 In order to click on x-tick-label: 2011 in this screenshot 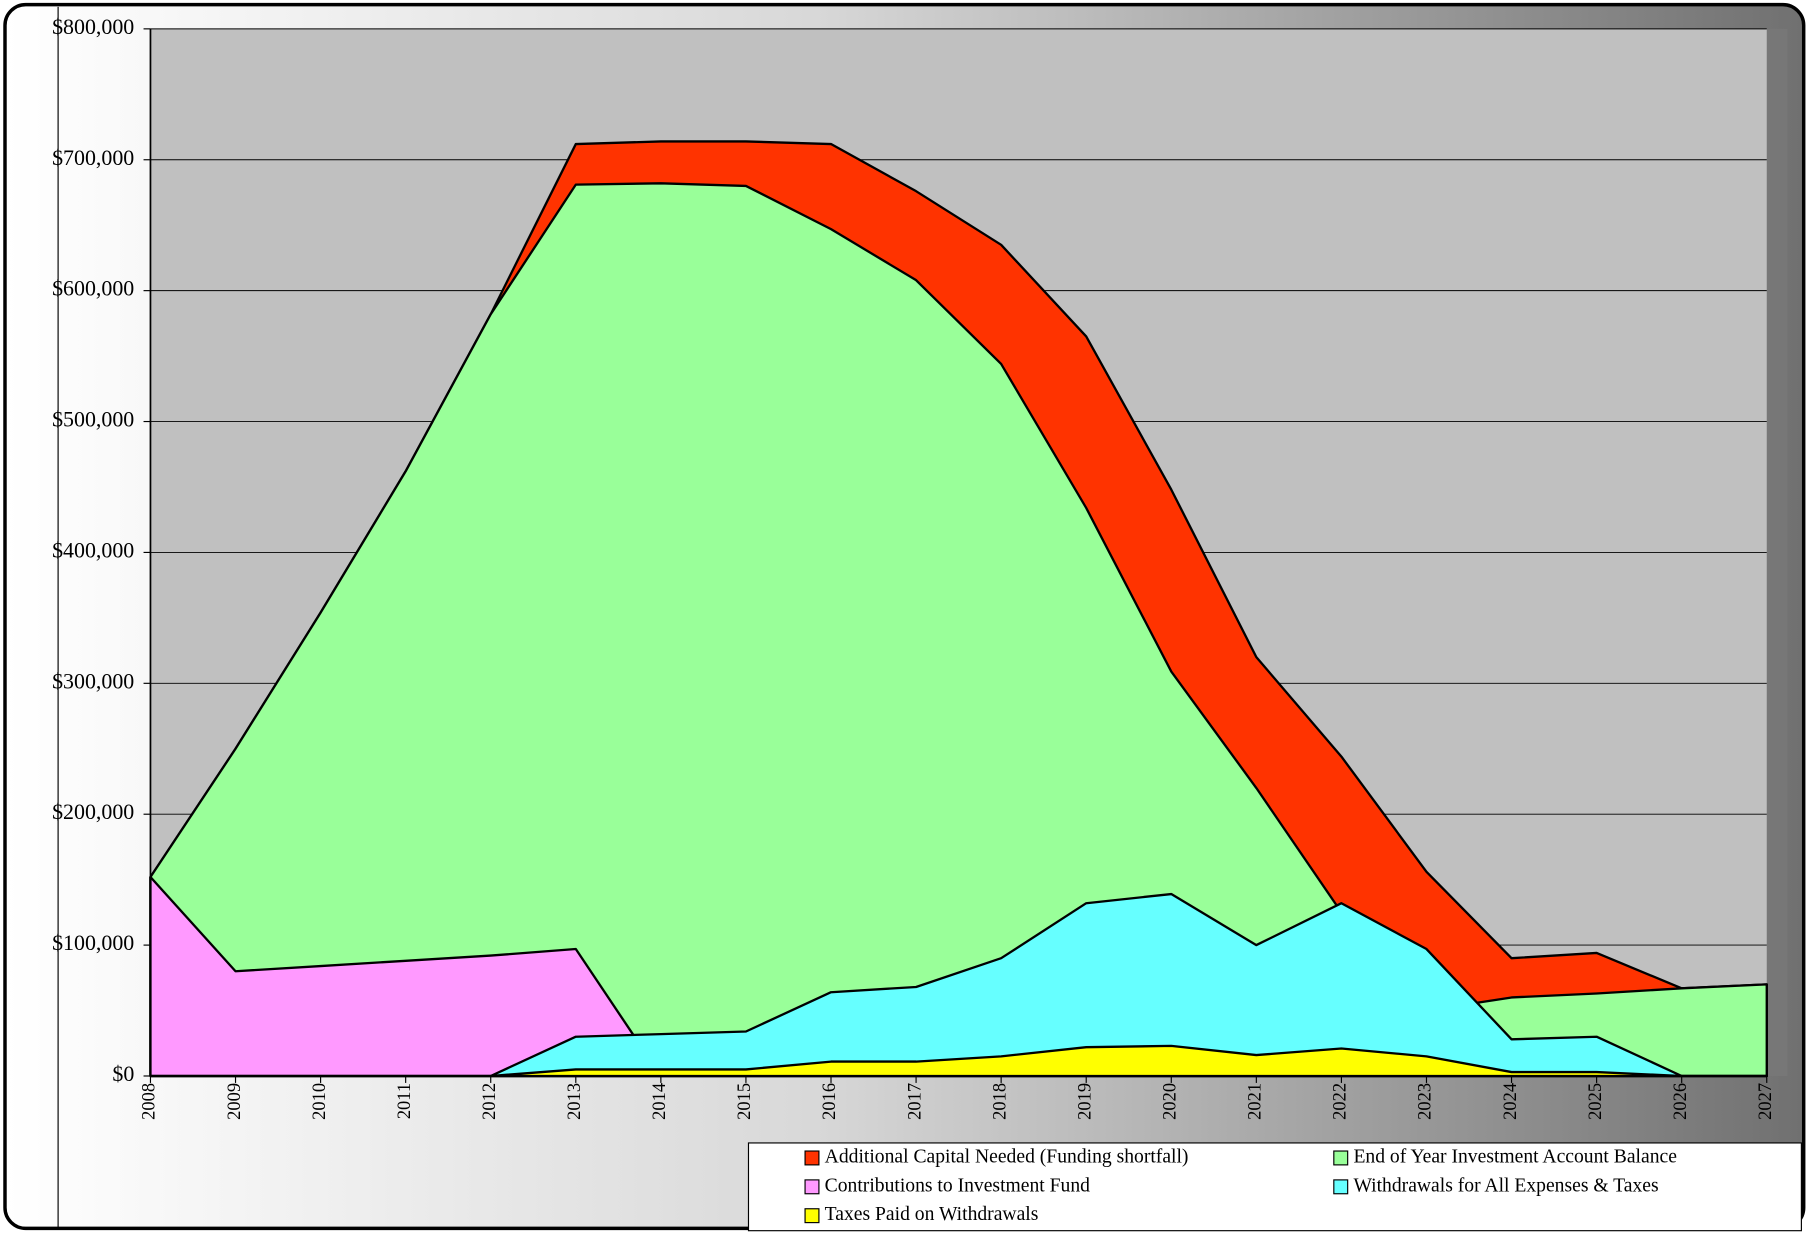, I will do `click(404, 1101)`.